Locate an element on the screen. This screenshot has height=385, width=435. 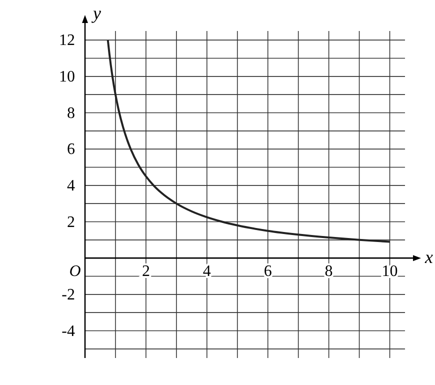
y-axis-title: y is located at coordinates (96, 13).